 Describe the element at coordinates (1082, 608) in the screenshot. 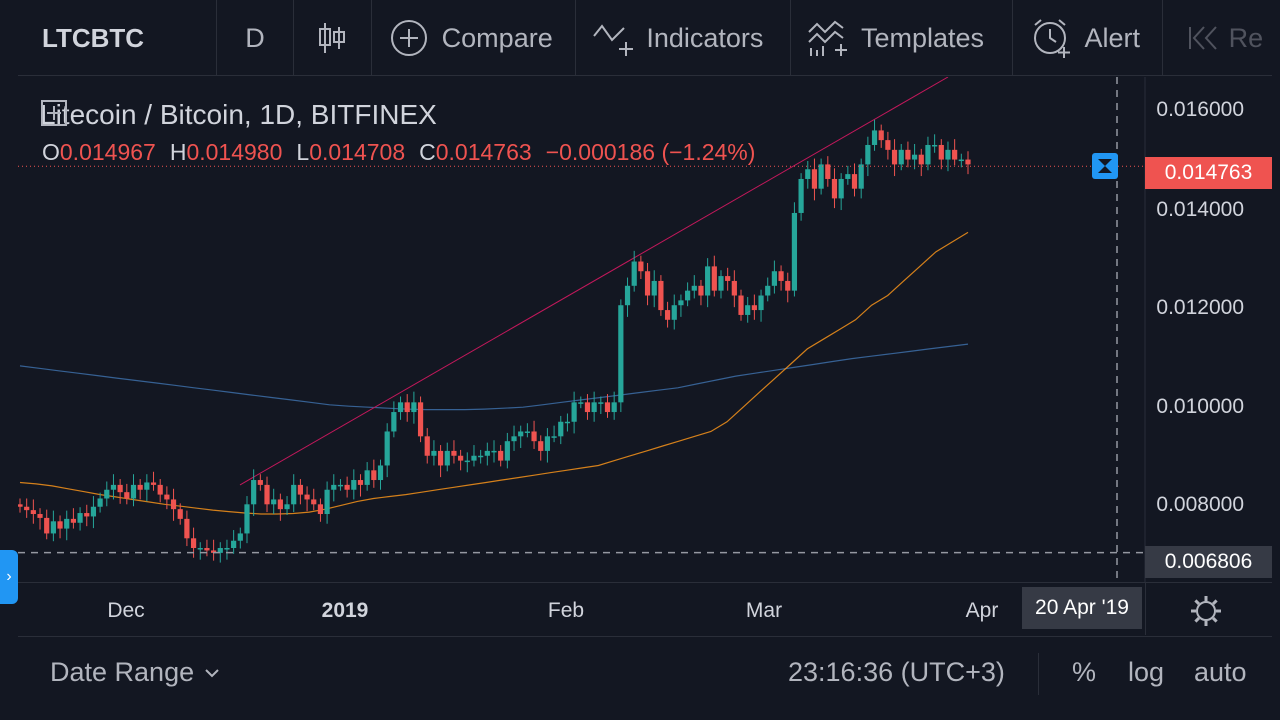

I see `crosshair-date-label: 20 Apr '19` at that location.